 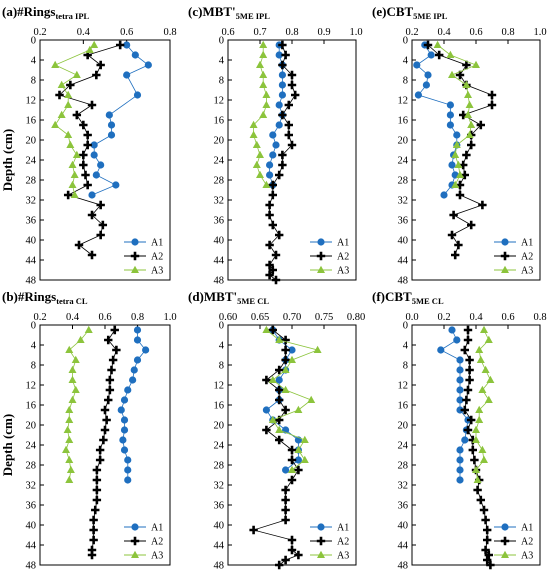 I want to click on panel-title: (d)MBT'5ME CL, so click(x=228, y=297).